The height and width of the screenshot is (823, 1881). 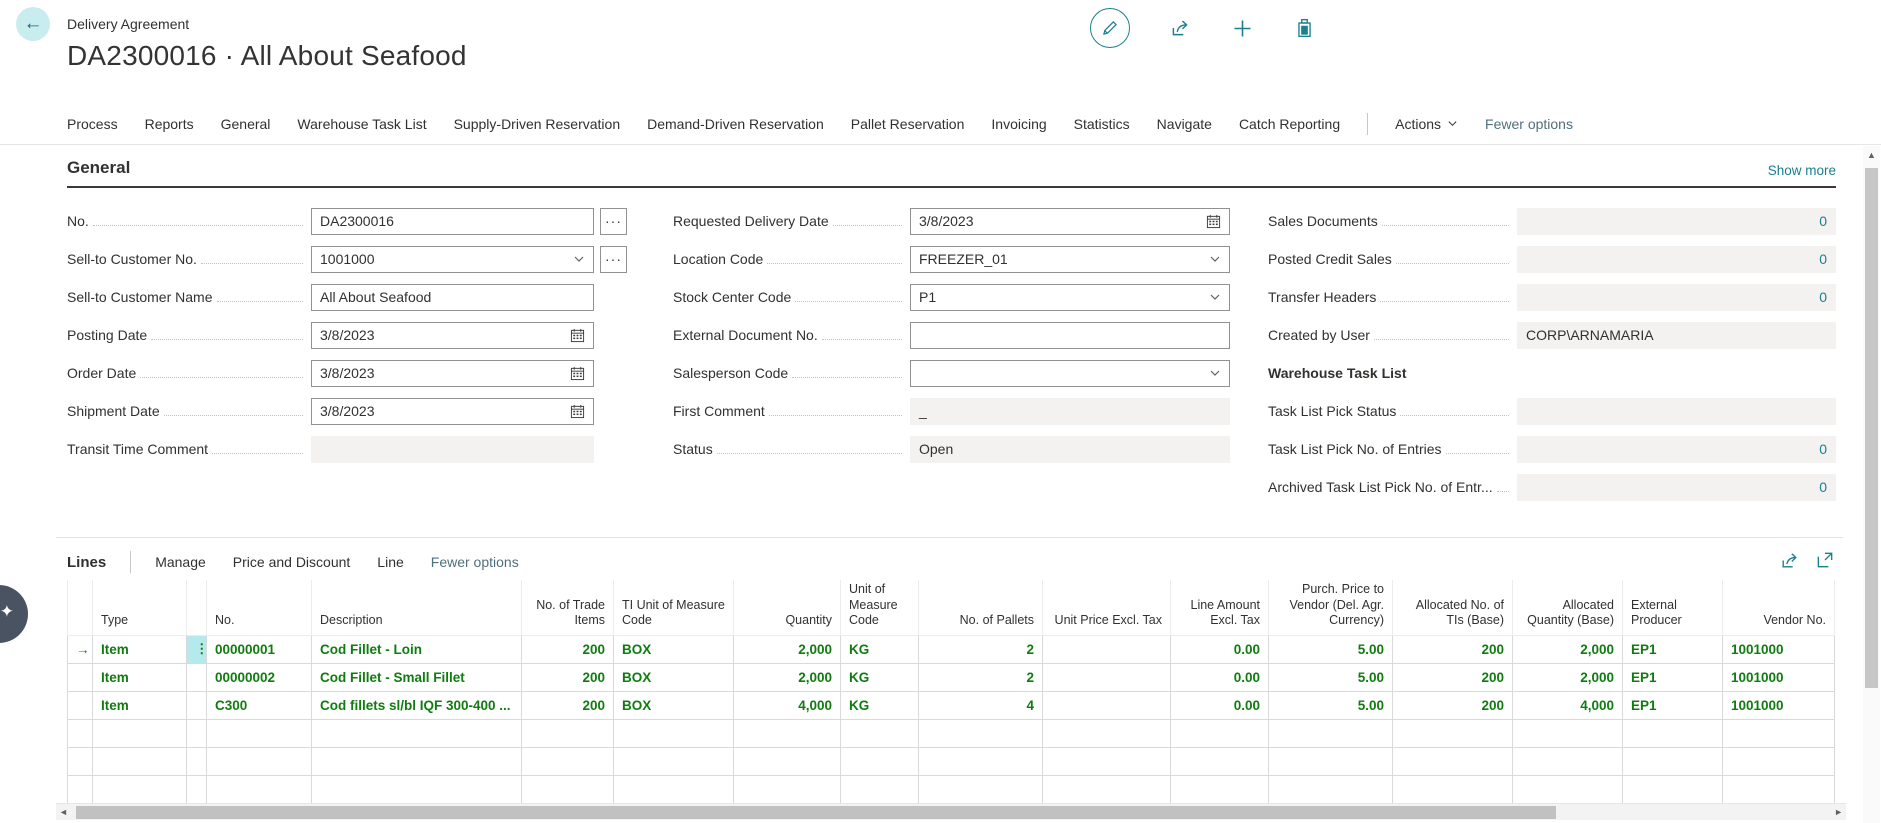 I want to click on field-no: DA2300016, so click(x=452, y=221).